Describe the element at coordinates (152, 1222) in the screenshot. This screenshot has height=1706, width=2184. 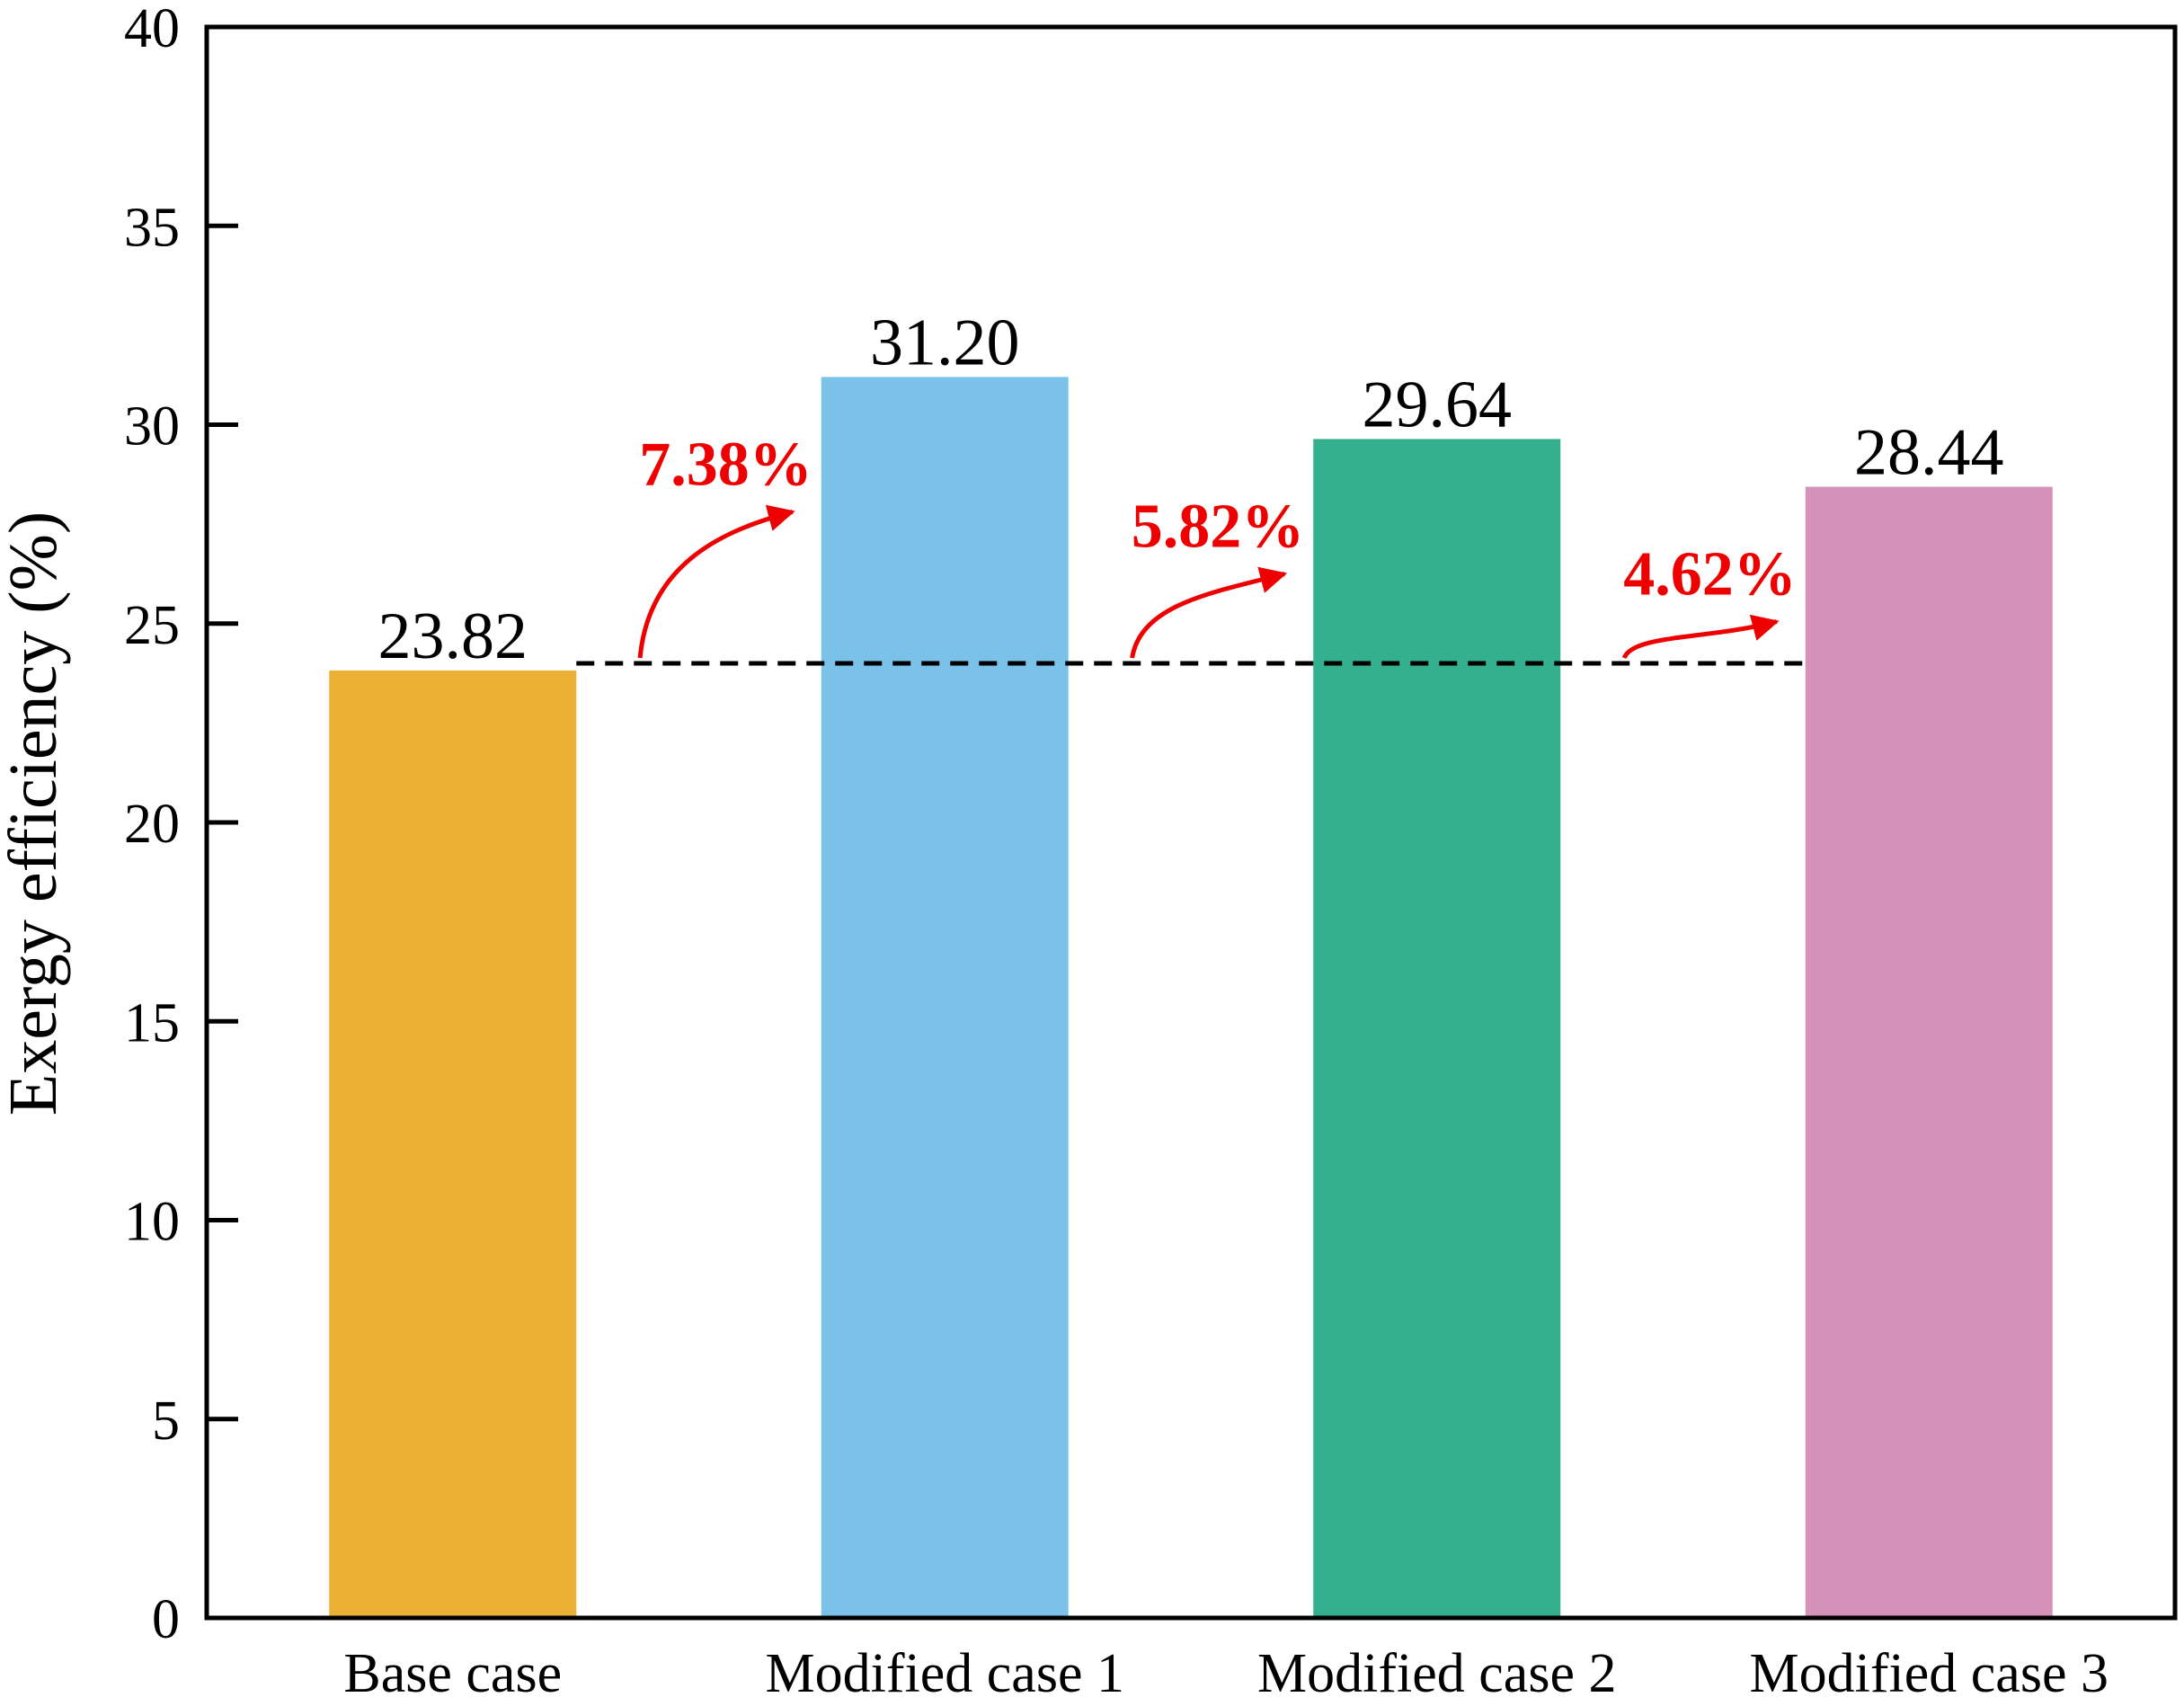
I see `y-tick-label: 10` at that location.